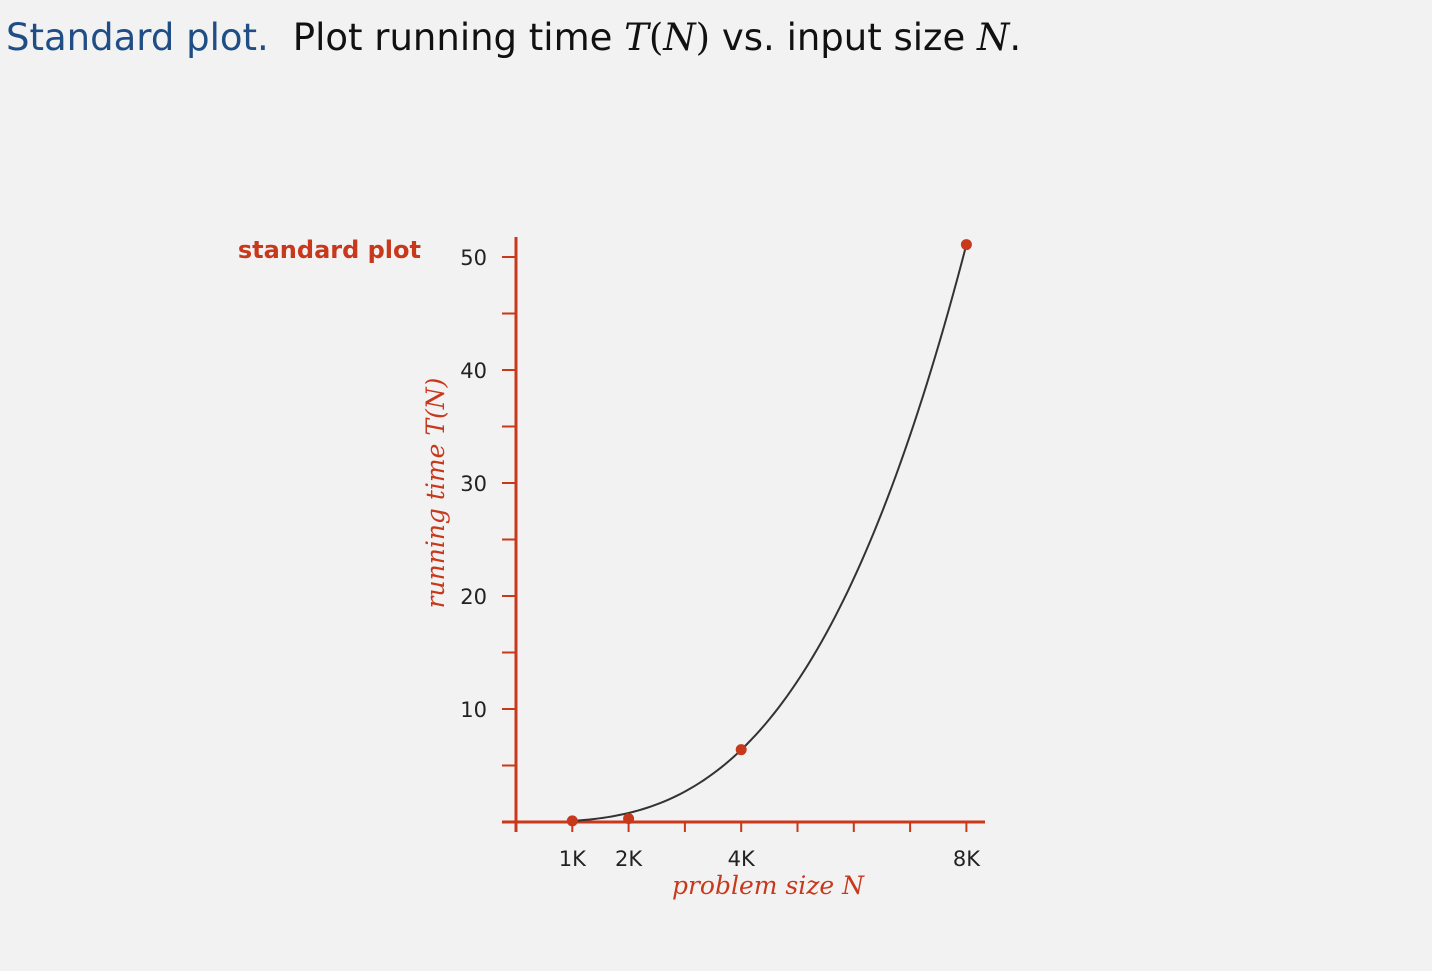 This screenshot has height=971, width=1432. Describe the element at coordinates (742, 859) in the screenshot. I see `x-tick-label: 4K` at that location.